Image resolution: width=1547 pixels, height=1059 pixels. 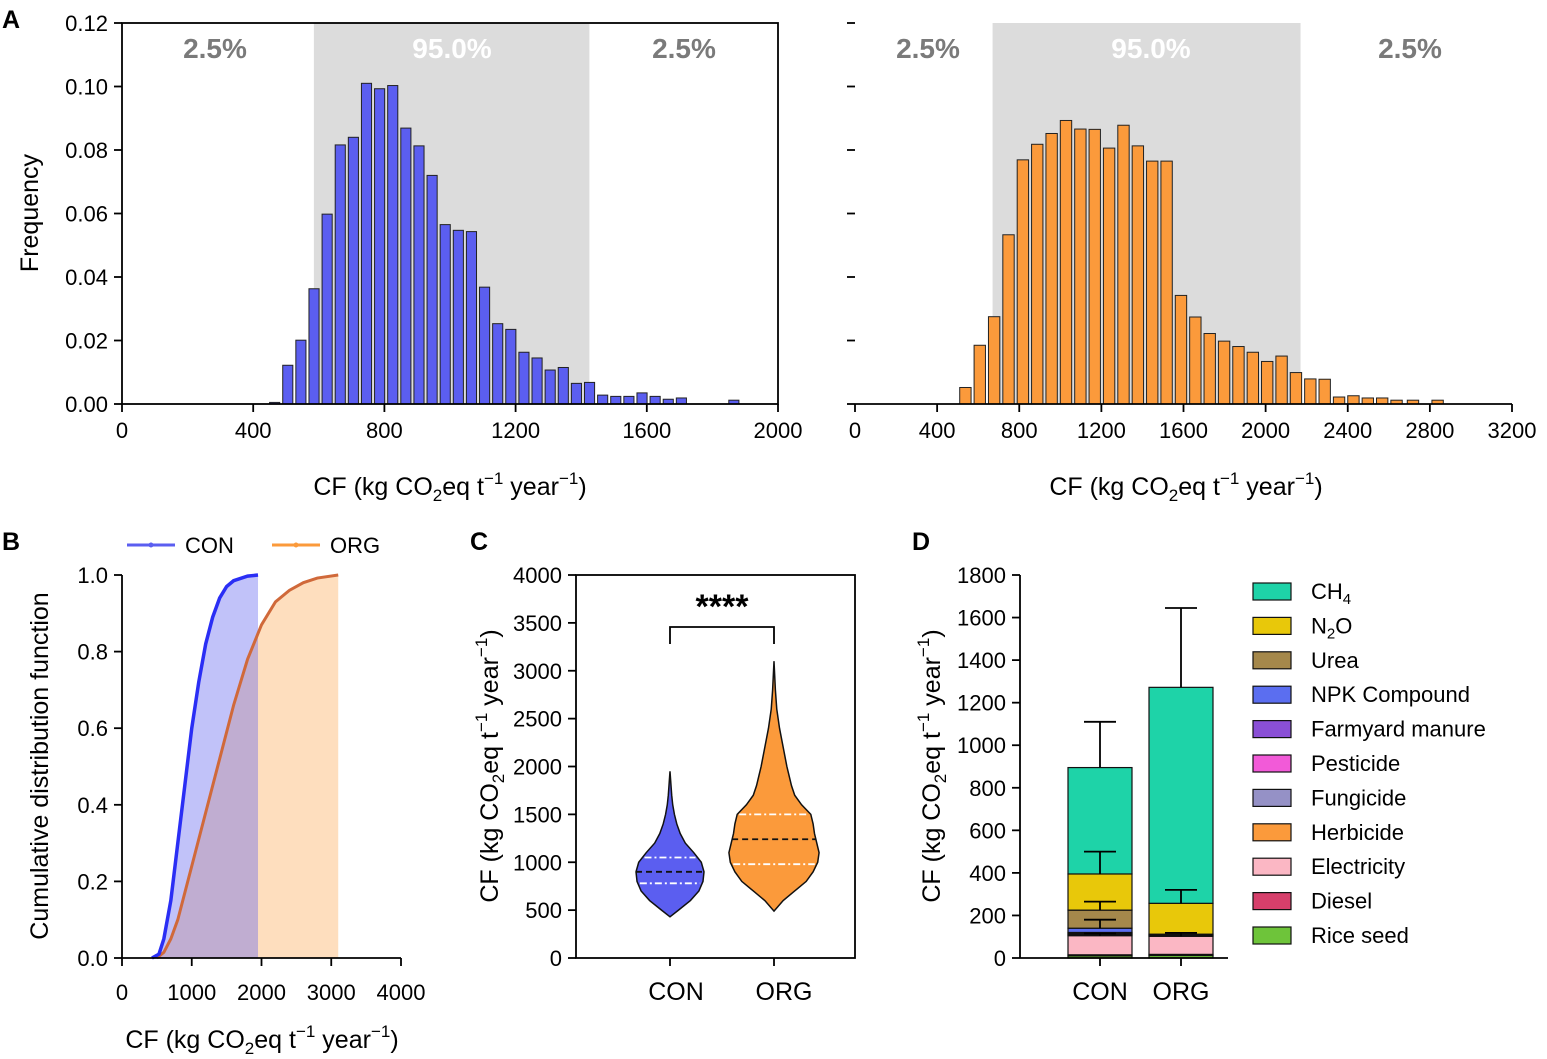 I want to click on violin-y-tick-label: 0, so click(x=556, y=958).